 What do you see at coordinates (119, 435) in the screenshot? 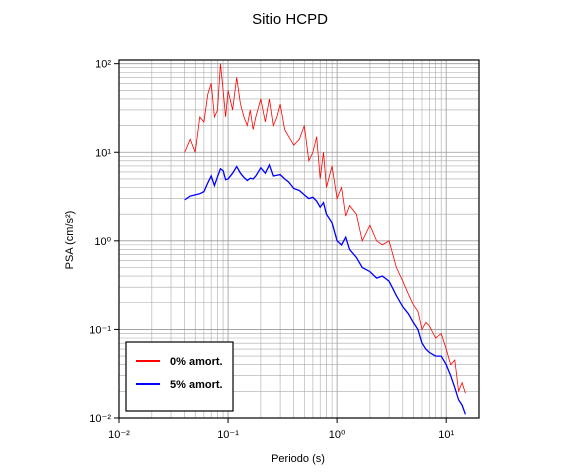
I see `x-tick-label: 10⁻²` at bounding box center [119, 435].